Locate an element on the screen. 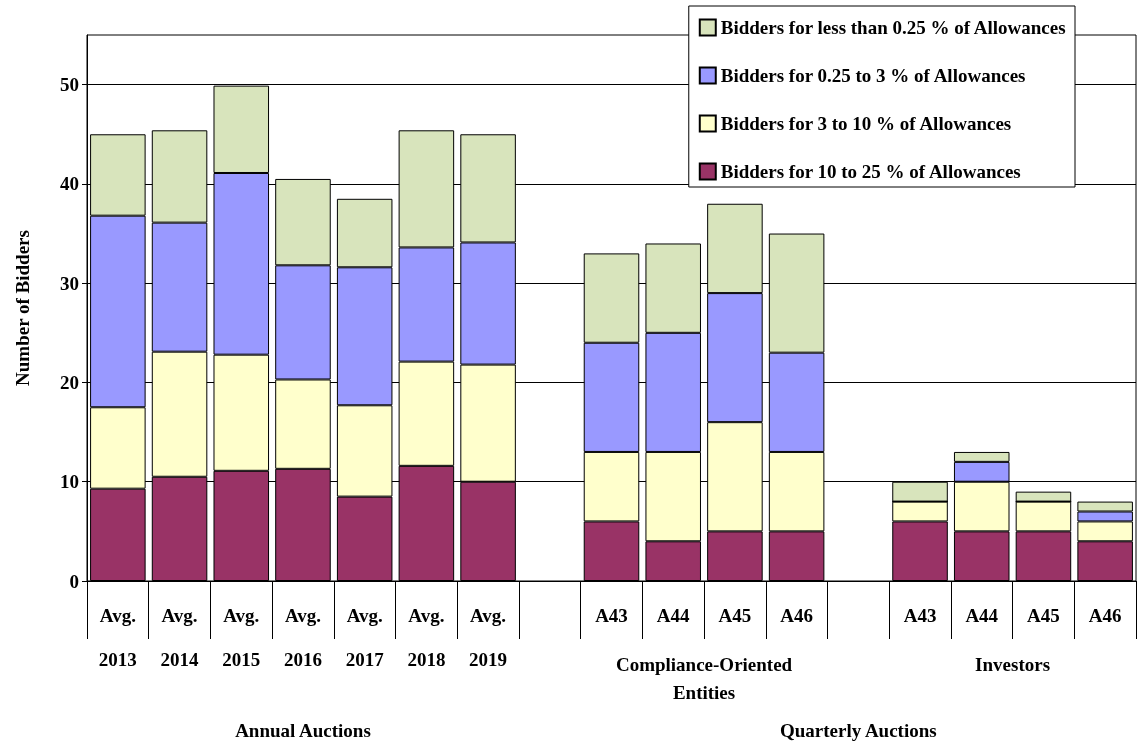 The image size is (1137, 752). legend-label: Bidders for 10 to 25 % of Allowances is located at coordinates (870, 171).